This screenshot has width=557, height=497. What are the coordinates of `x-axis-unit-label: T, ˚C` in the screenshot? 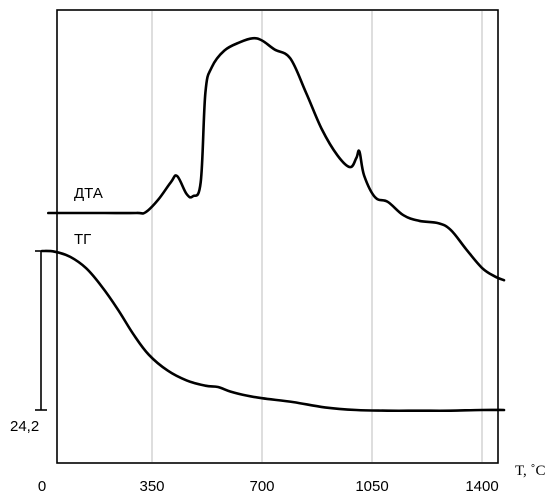 It's located at (530, 471).